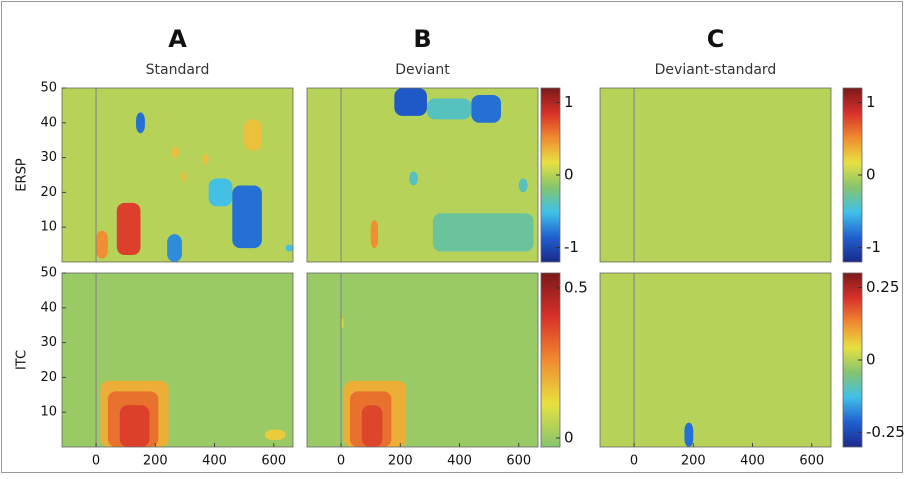 The height and width of the screenshot is (479, 905). Describe the element at coordinates (885, 432) in the screenshot. I see `colorbar-tick-label: -0.25` at that location.